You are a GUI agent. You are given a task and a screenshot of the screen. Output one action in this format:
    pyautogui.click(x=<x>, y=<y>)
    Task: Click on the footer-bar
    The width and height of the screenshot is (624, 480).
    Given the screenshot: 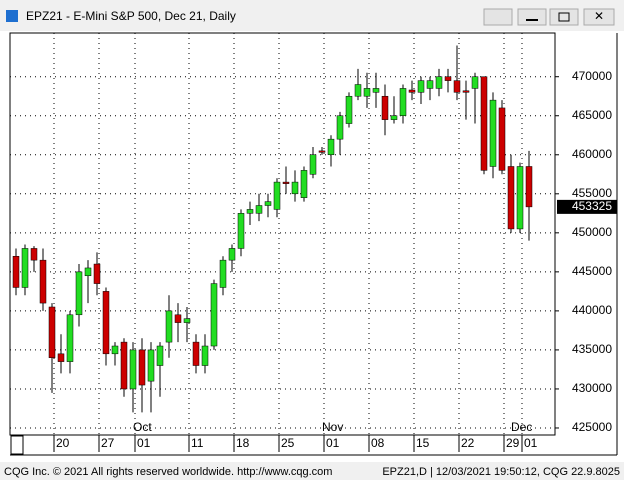 What is the action you would take?
    pyautogui.click(x=312, y=471)
    